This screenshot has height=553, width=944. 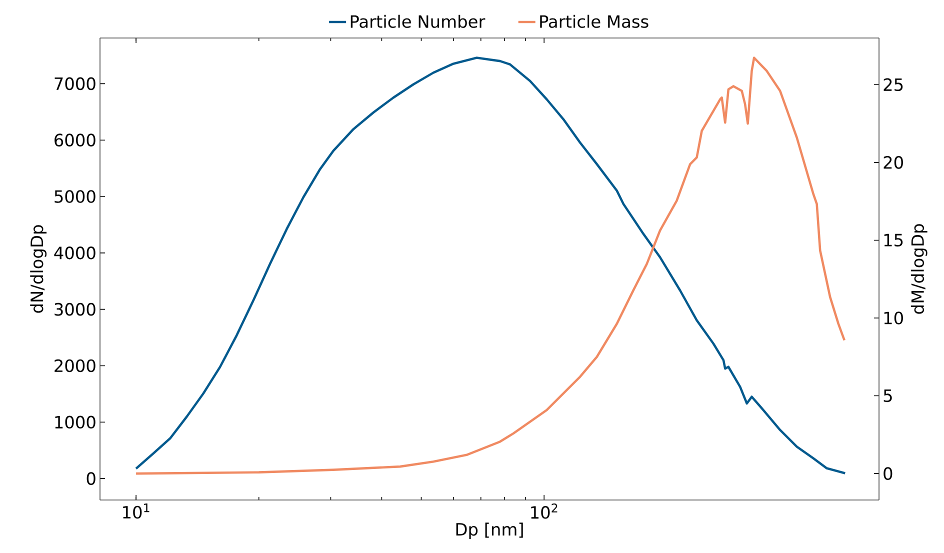 I want to click on legend-label: Particle Mass, so click(x=594, y=21).